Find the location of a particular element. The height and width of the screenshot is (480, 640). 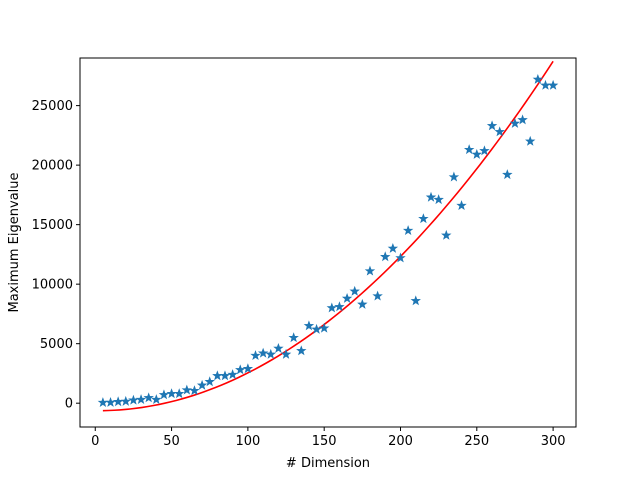

y-tick-label: 0 is located at coordinates (69, 404).